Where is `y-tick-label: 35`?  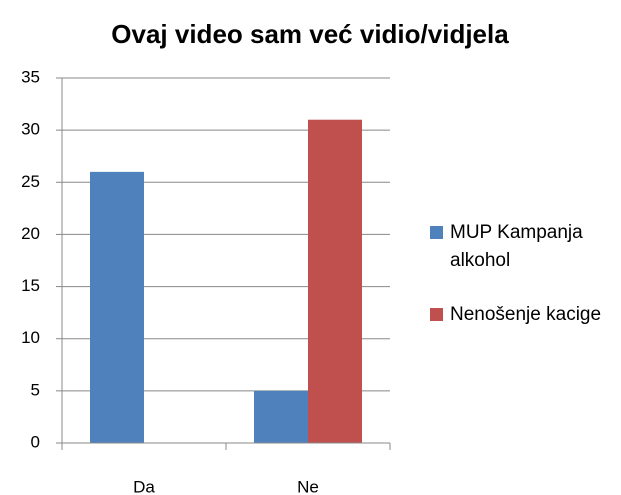 y-tick-label: 35 is located at coordinates (30, 76).